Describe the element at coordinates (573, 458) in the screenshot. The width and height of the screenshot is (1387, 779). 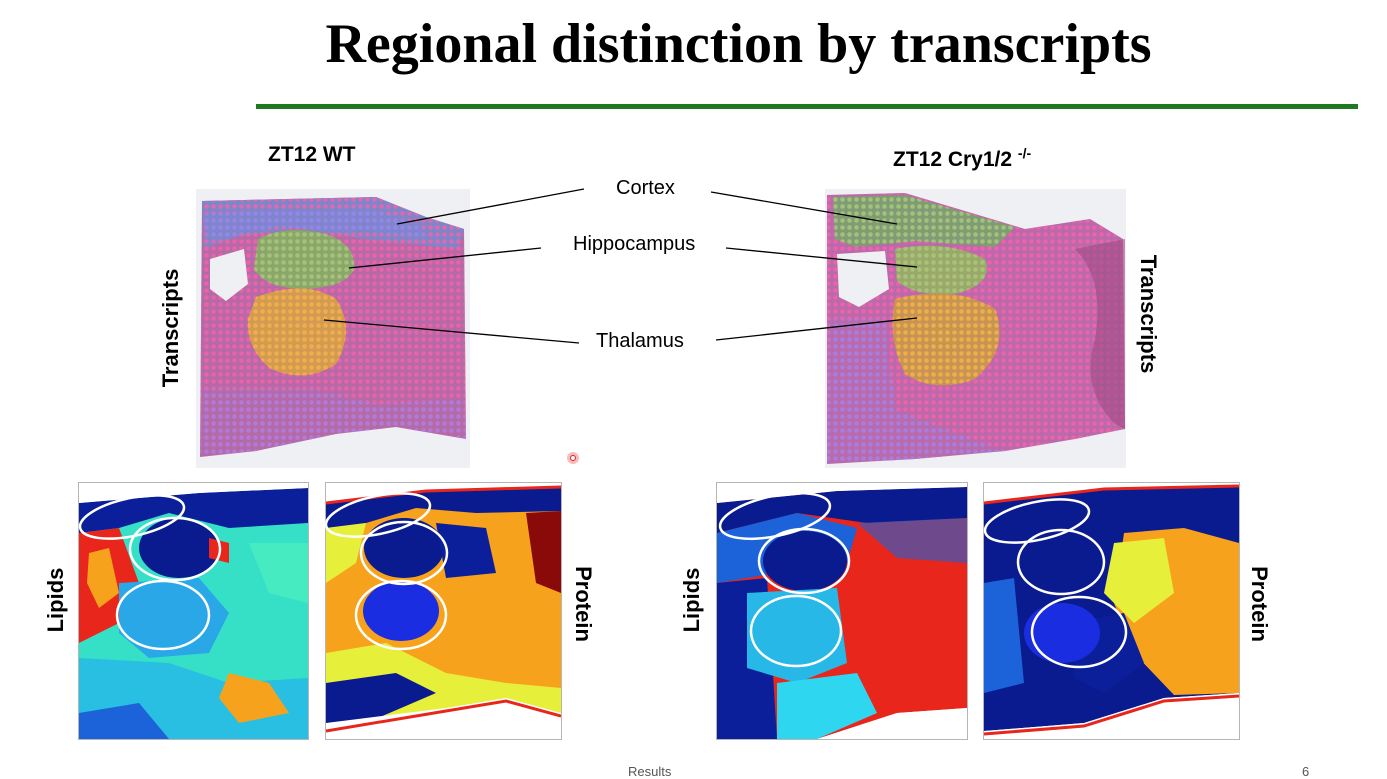
I see `pointer-marker` at that location.